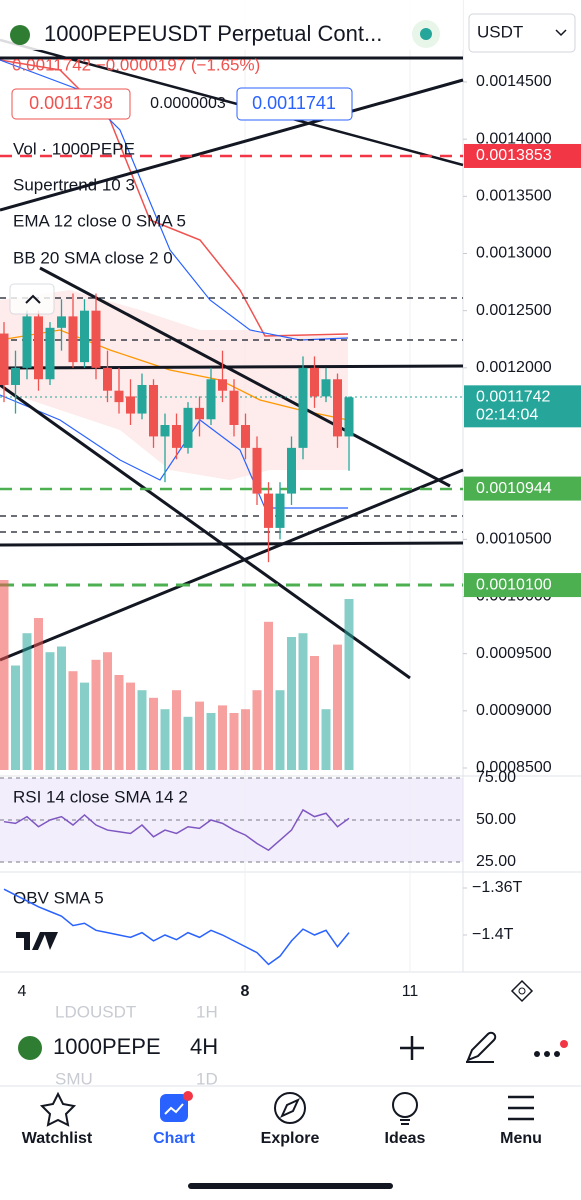 The height and width of the screenshot is (1200, 581). Describe the element at coordinates (493, 934) in the screenshot. I see `obv-tick-label: −1.4T` at that location.